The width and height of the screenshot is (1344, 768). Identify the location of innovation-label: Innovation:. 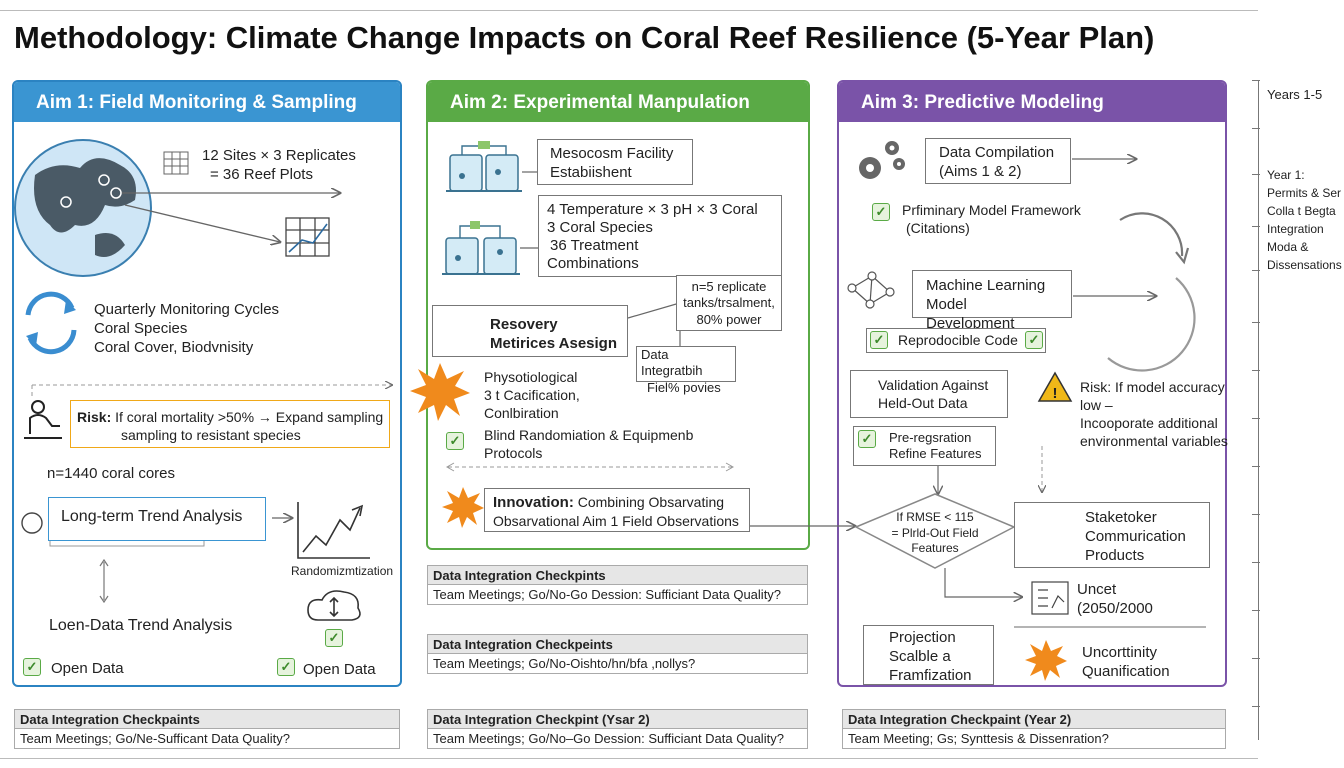
(533, 502).